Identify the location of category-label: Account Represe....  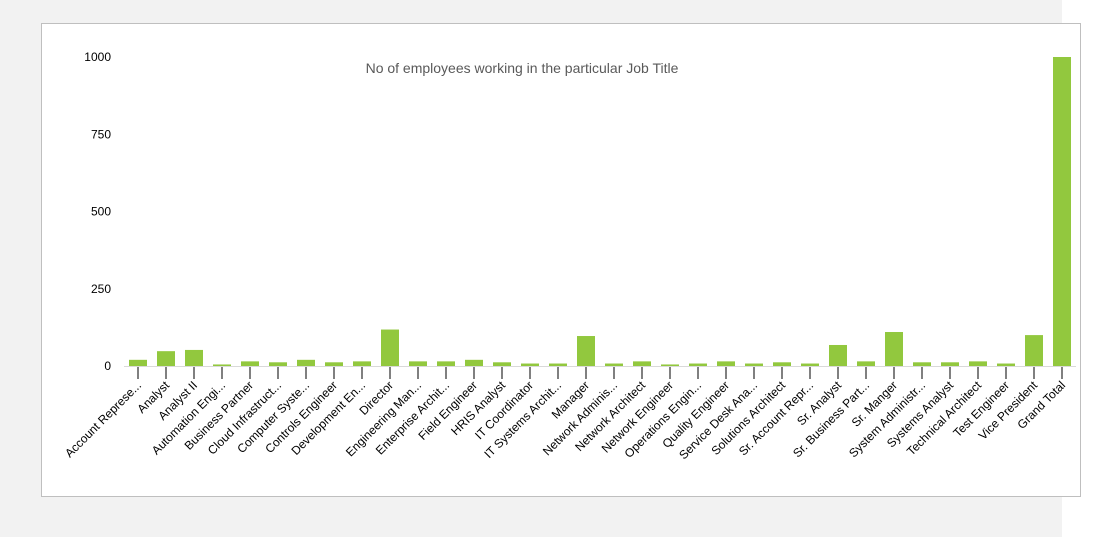
(103, 419).